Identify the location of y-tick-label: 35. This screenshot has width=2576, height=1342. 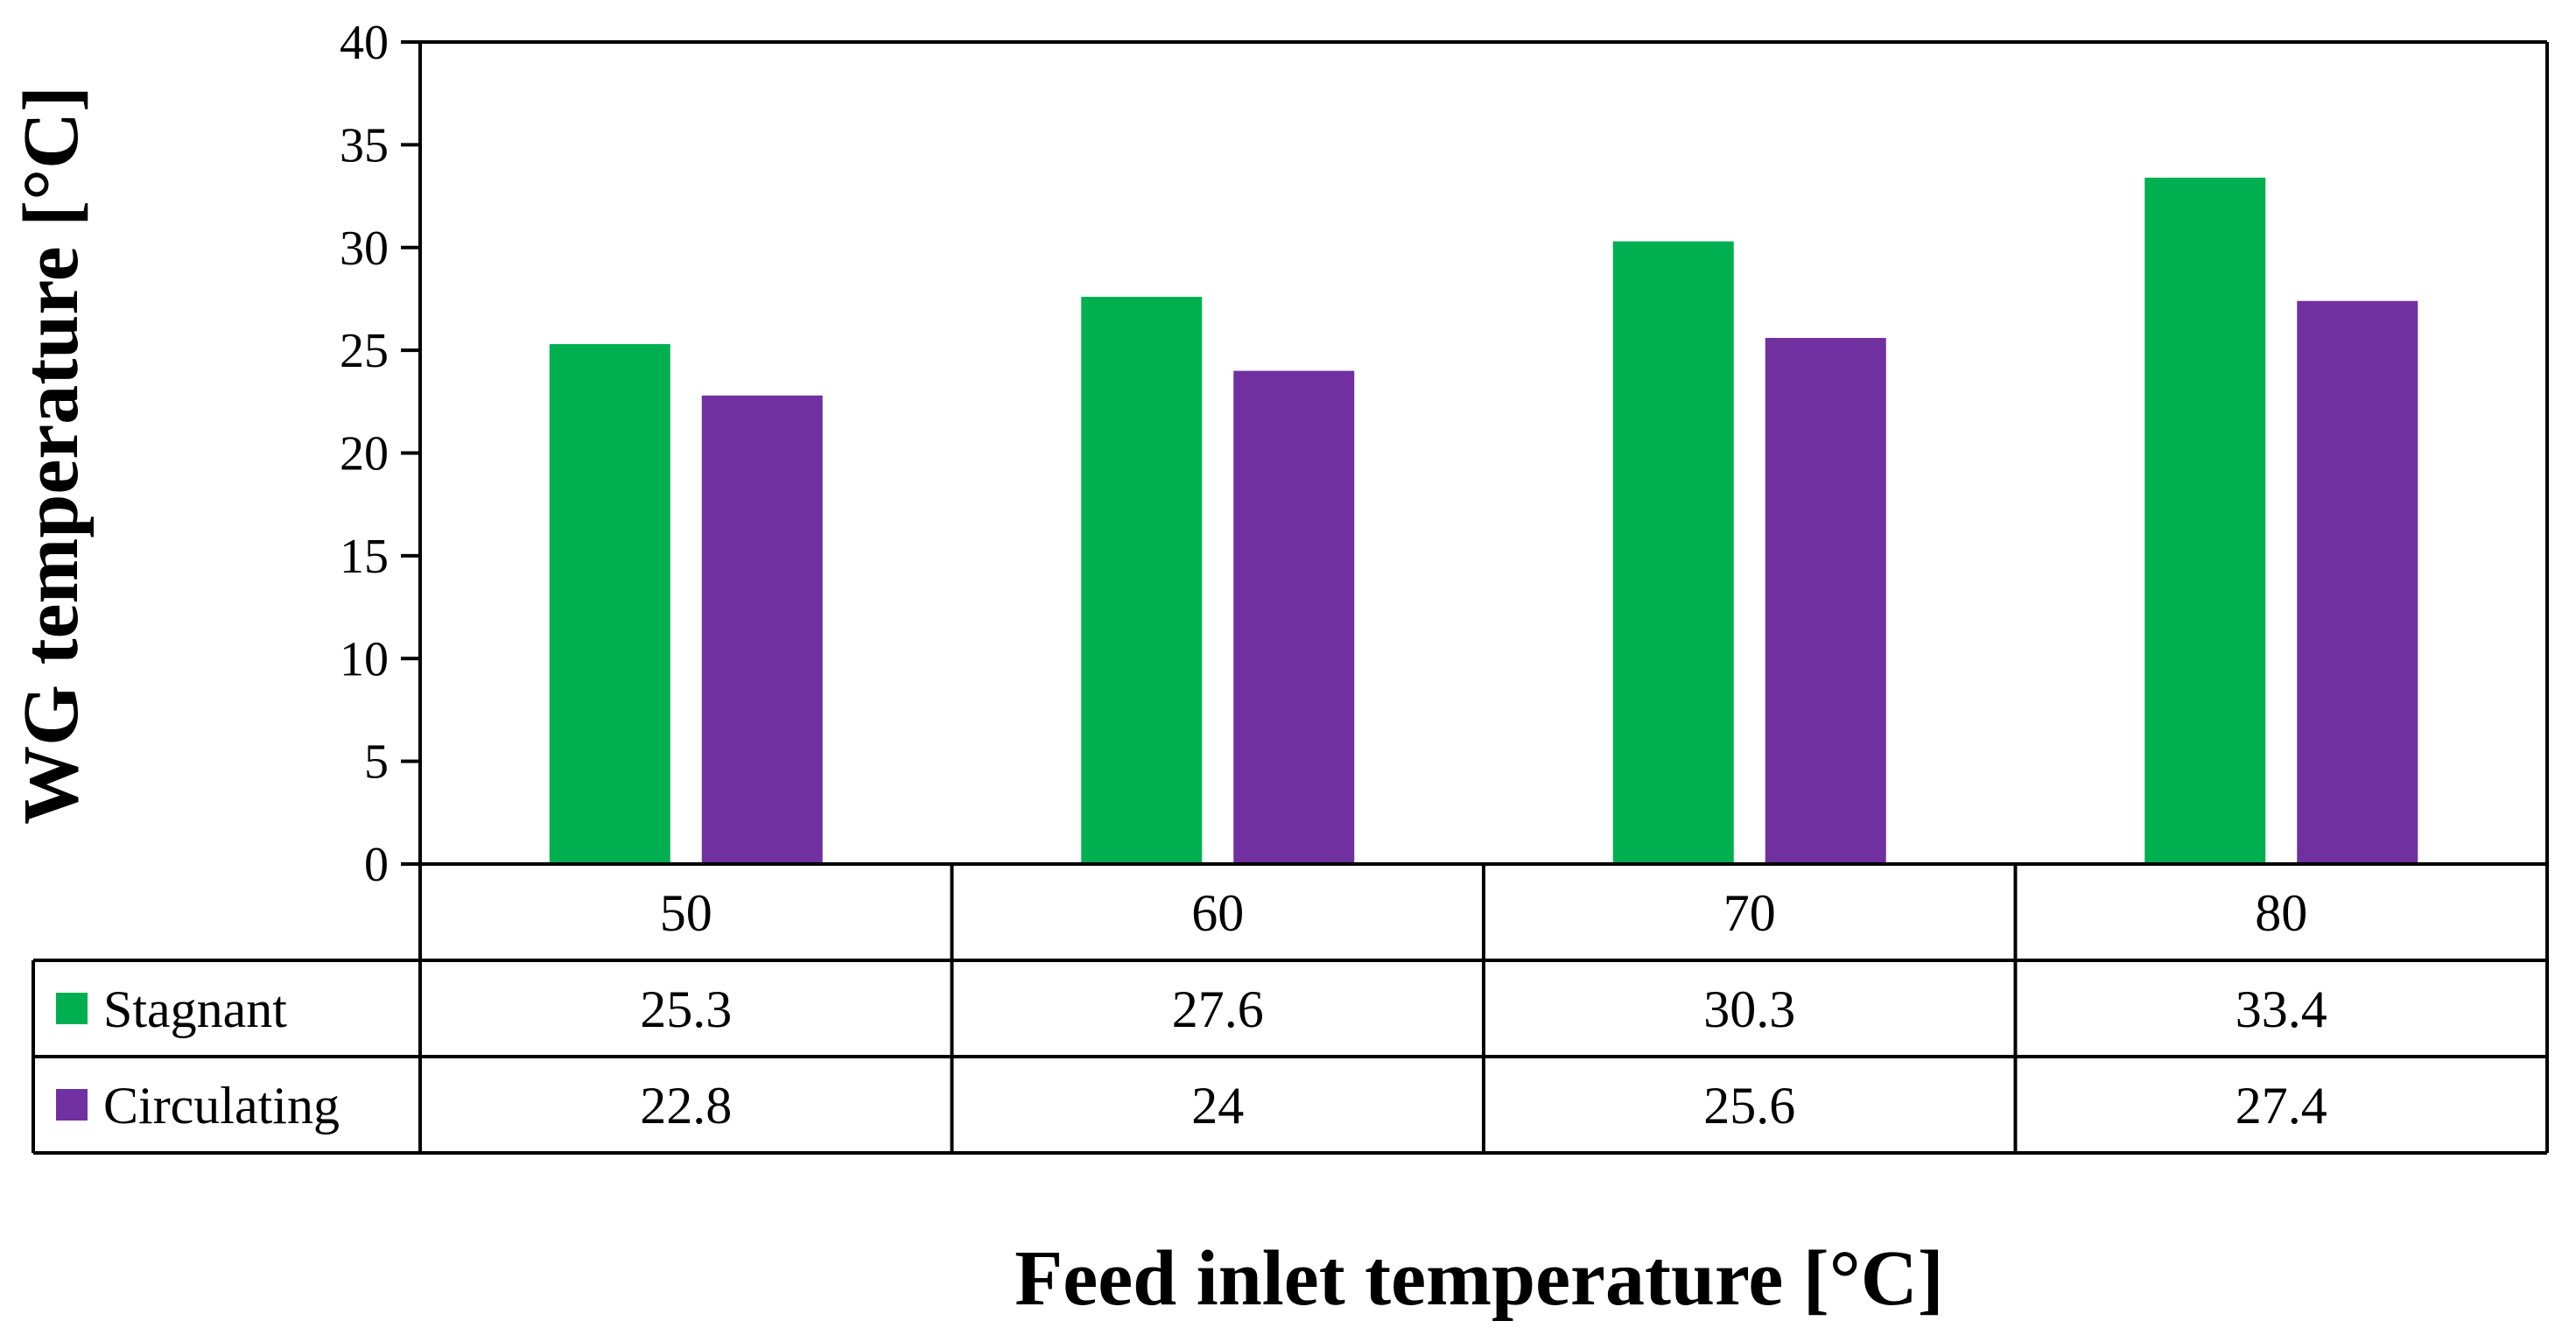
(364, 145).